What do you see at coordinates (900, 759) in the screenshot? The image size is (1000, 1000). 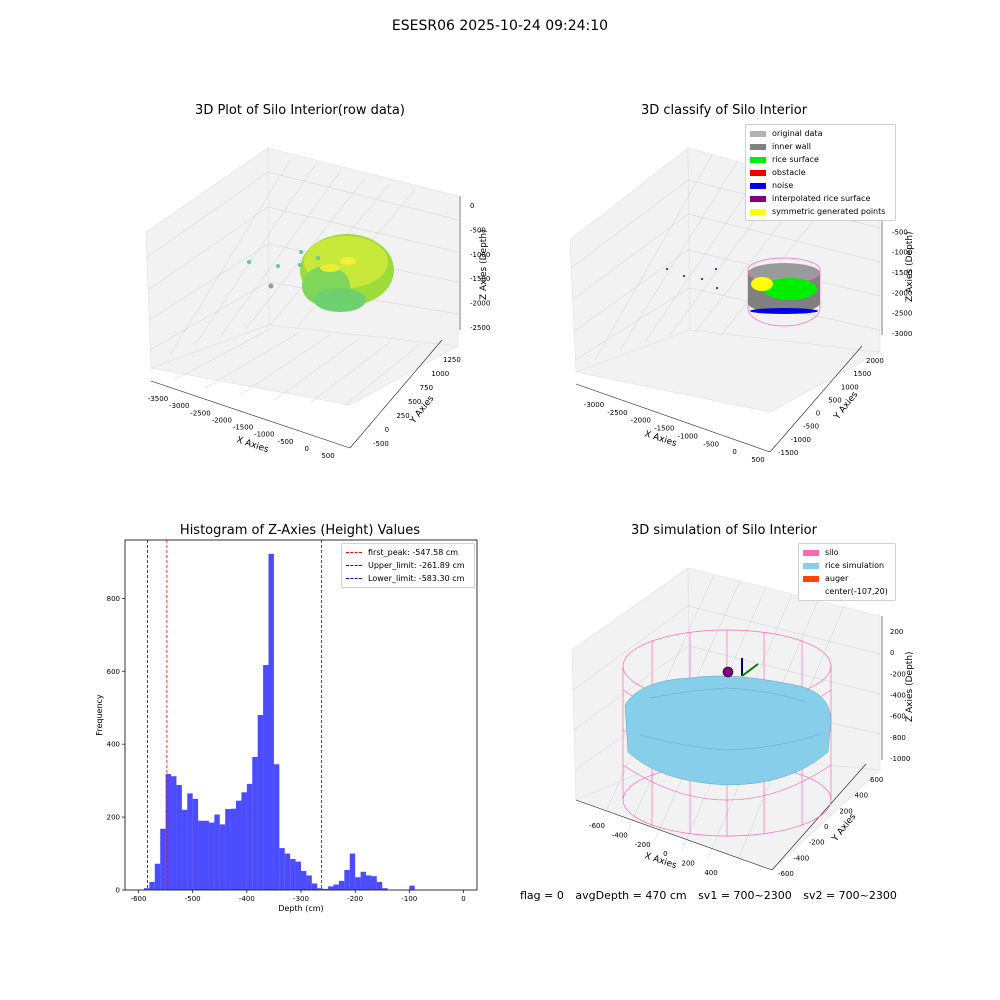 I see `simulation-ztick-label: -1000` at bounding box center [900, 759].